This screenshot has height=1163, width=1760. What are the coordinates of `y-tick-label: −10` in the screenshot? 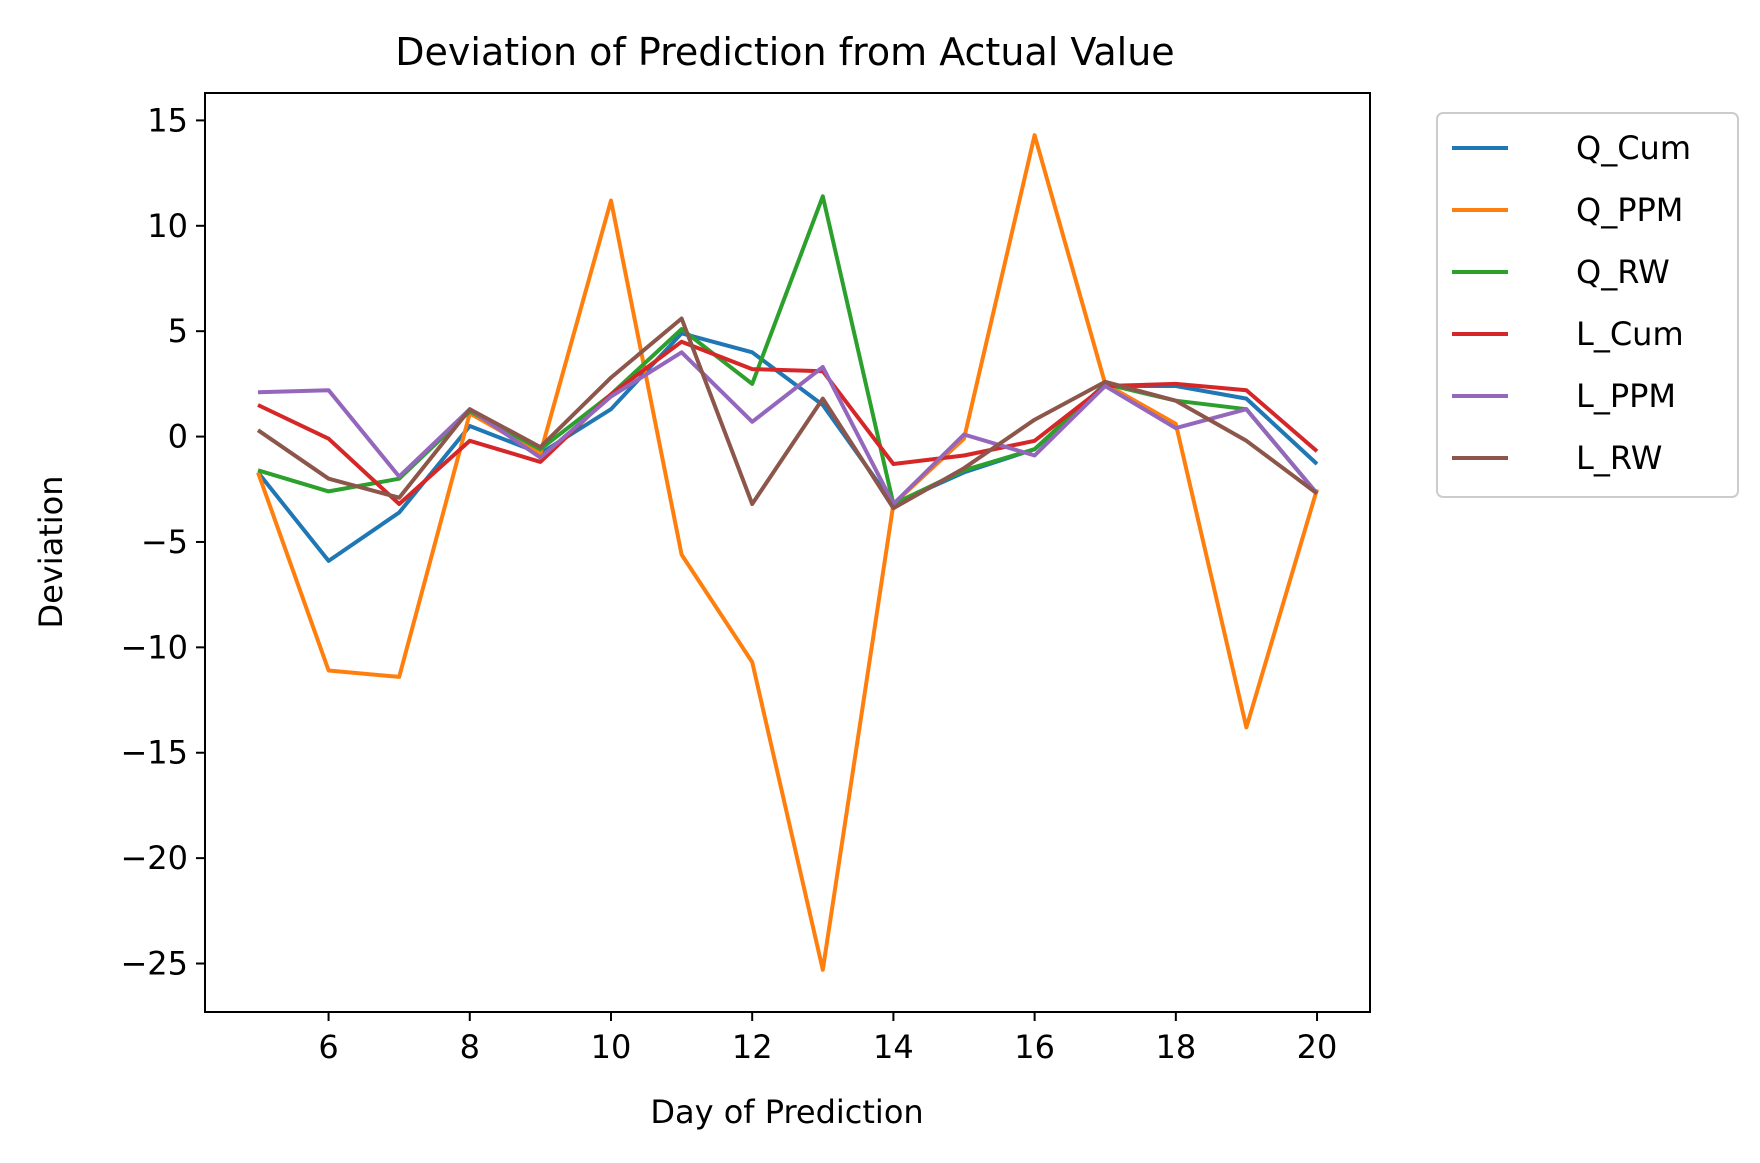 It's located at (154, 647).